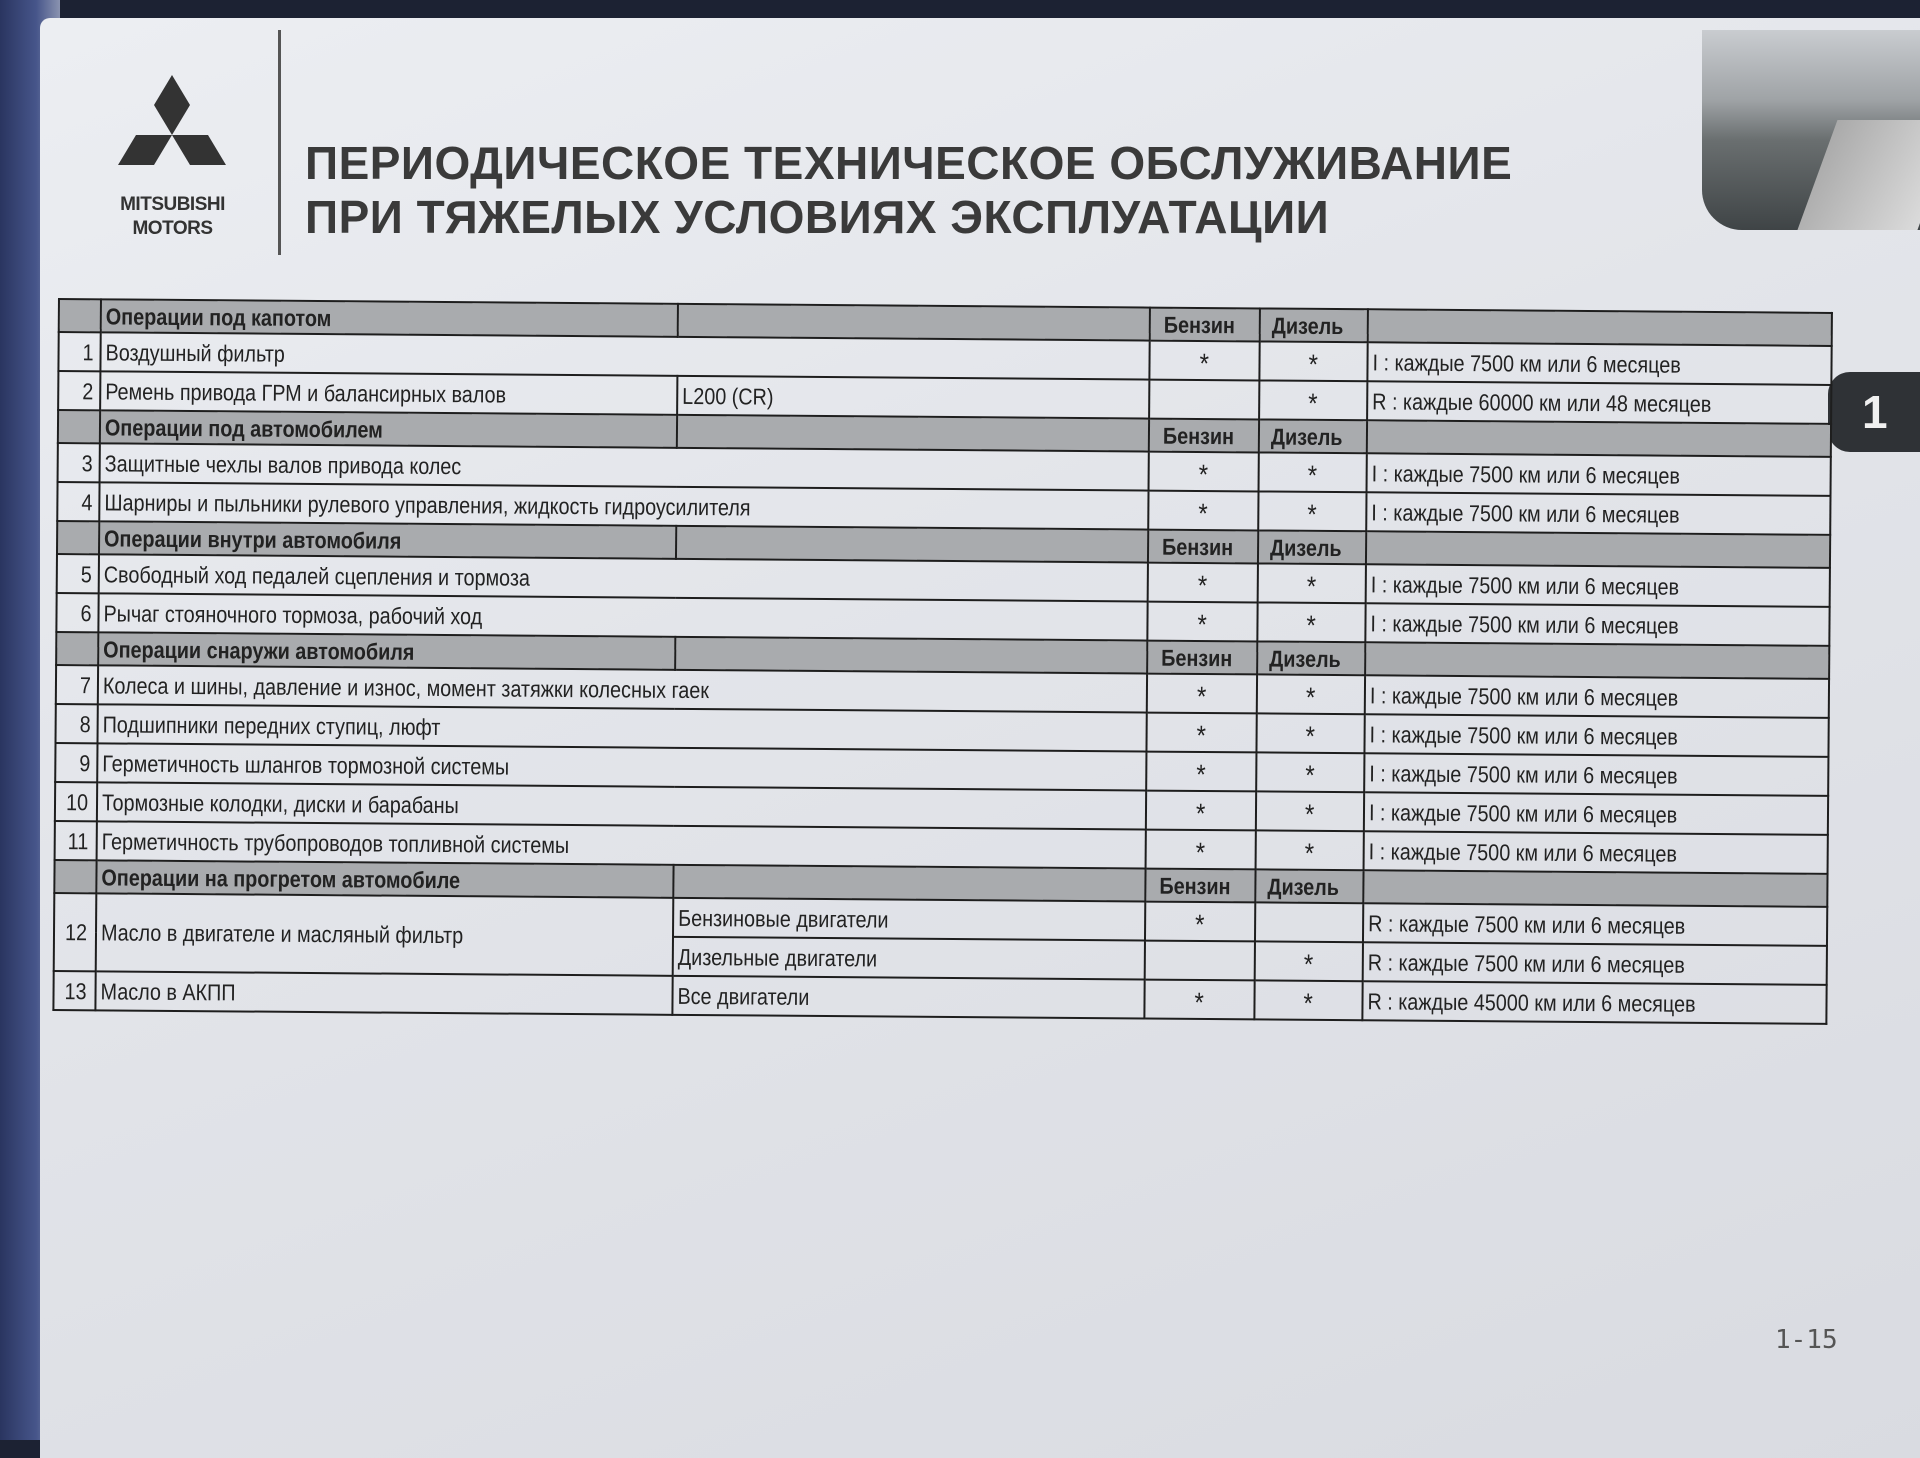 This screenshot has width=1920, height=1458. What do you see at coordinates (218, 316) in the screenshot?
I see `section-title-text: Операции под капотом` at bounding box center [218, 316].